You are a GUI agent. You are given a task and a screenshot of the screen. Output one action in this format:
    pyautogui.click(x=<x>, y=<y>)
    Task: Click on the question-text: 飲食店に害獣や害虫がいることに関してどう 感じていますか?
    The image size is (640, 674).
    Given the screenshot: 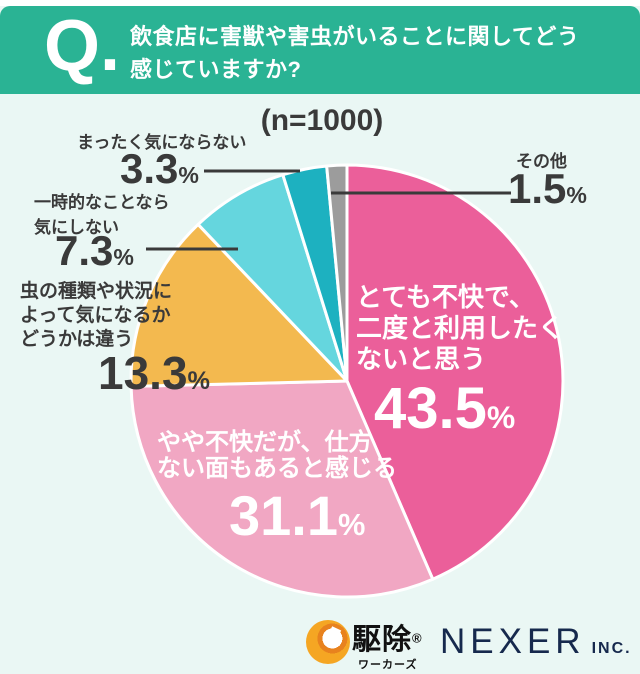 What is the action you would take?
    pyautogui.click(x=354, y=53)
    